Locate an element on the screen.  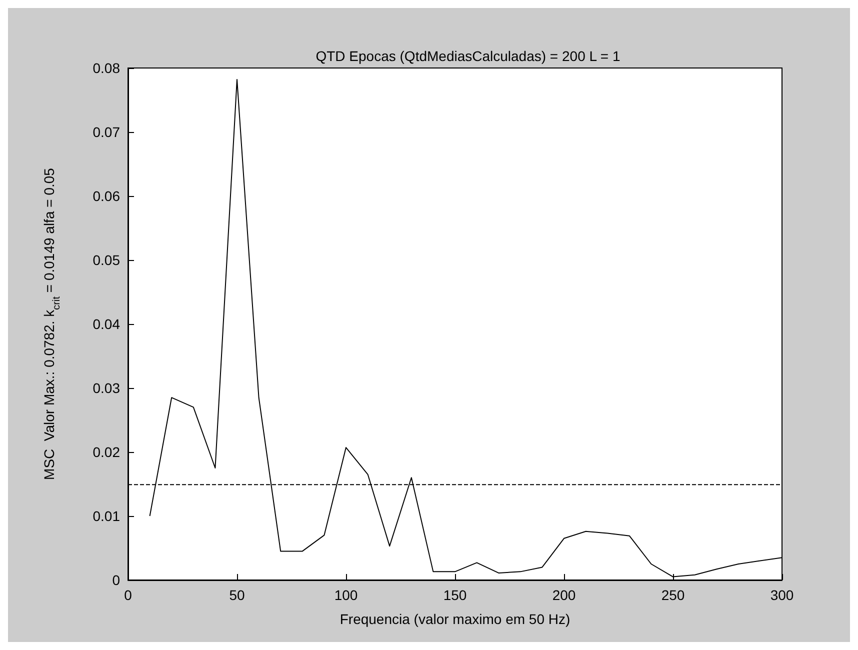
y-tick-label: 0.07 is located at coordinates (106, 132).